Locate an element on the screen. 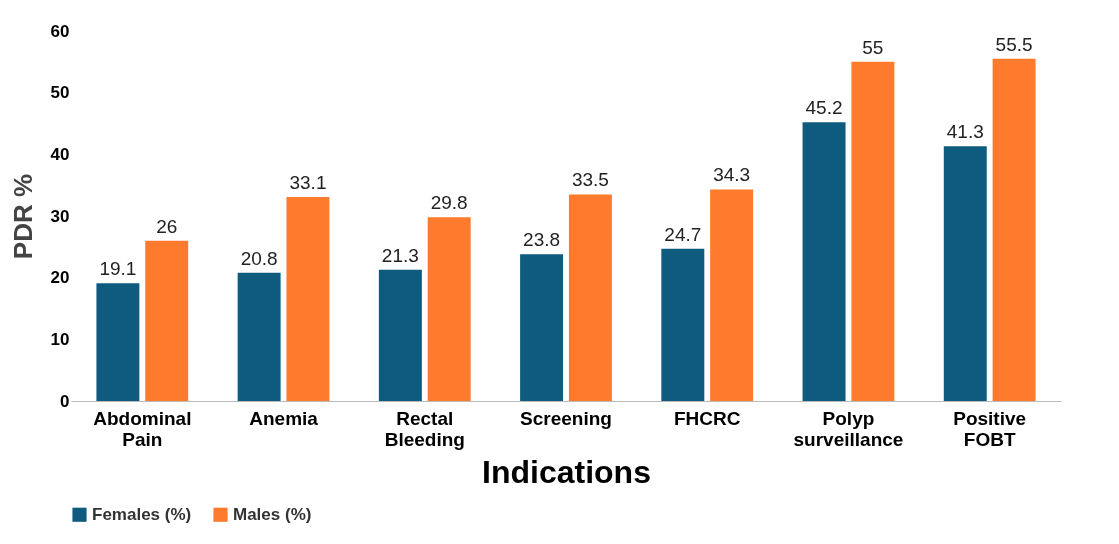  y-tick-label: 0 is located at coordinates (65, 401).